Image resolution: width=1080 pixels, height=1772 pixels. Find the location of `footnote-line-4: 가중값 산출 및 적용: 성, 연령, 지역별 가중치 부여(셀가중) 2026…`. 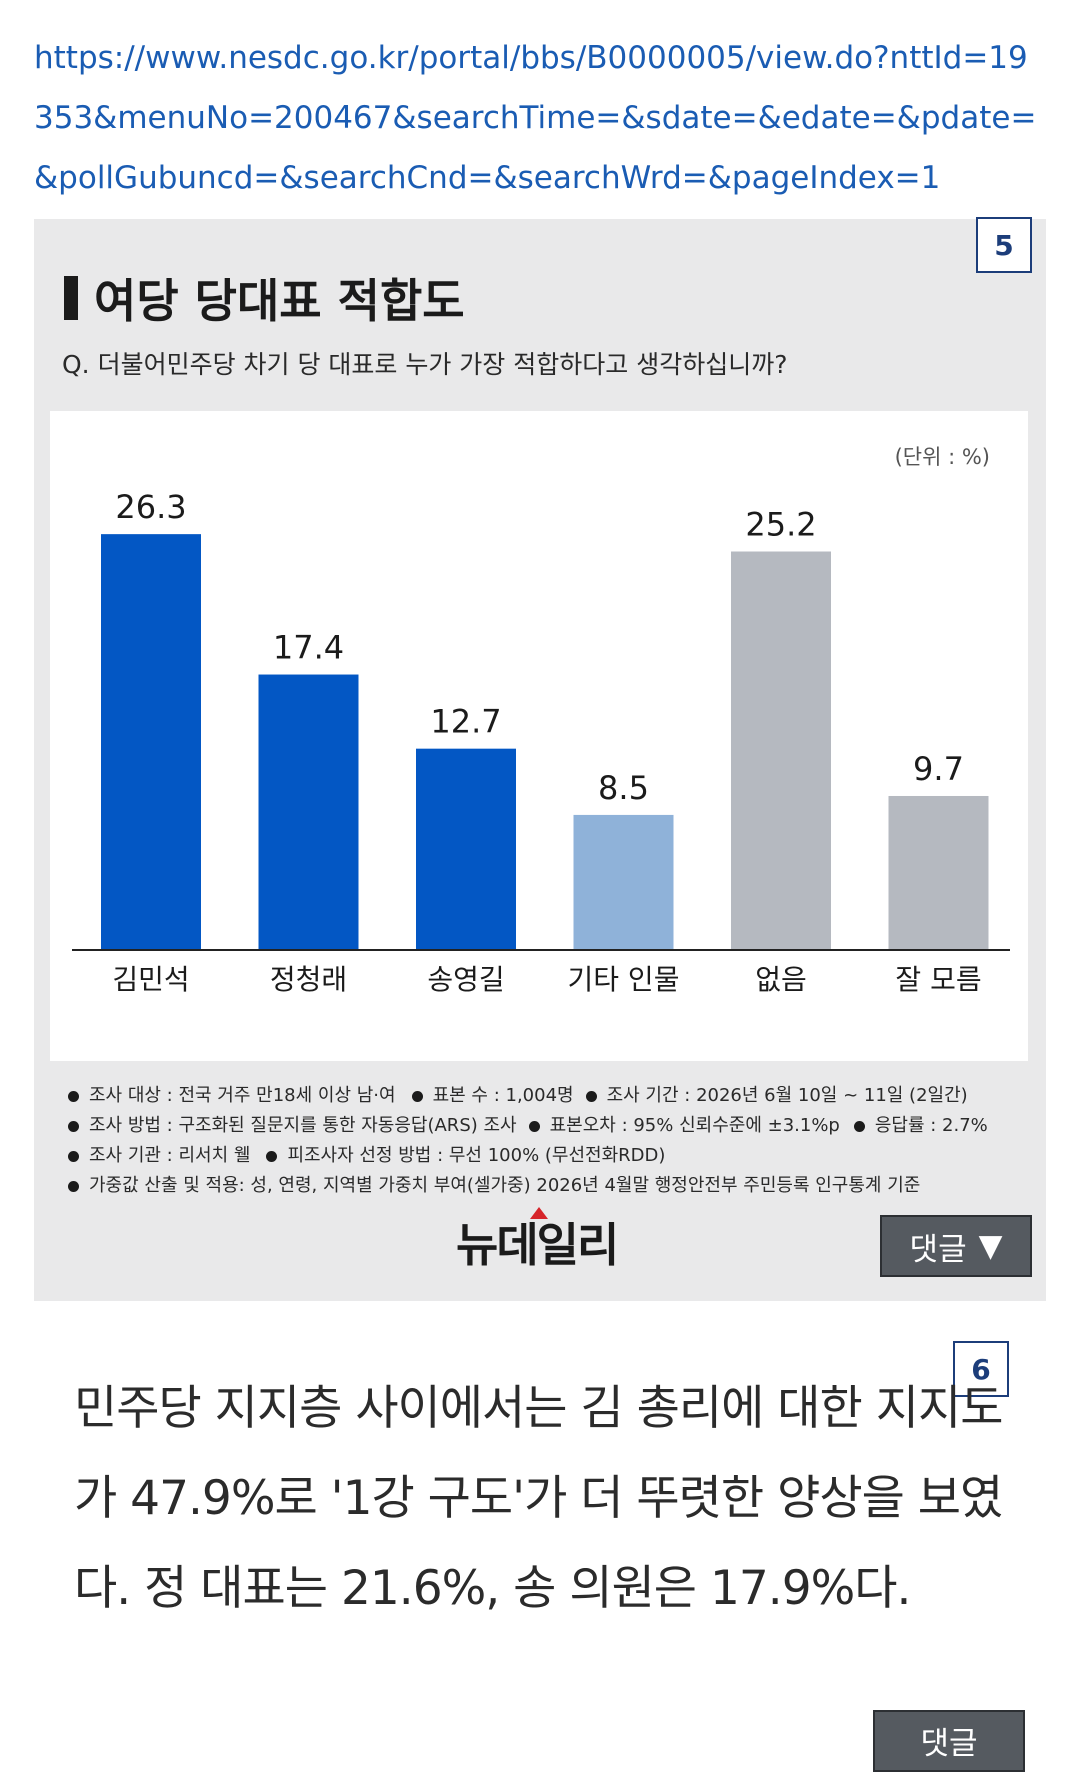

footnote-line-4: 가중값 산출 및 적용: 성, 연령, 지역별 가중치 부여(셀가중) 2026… is located at coordinates (548, 1186).